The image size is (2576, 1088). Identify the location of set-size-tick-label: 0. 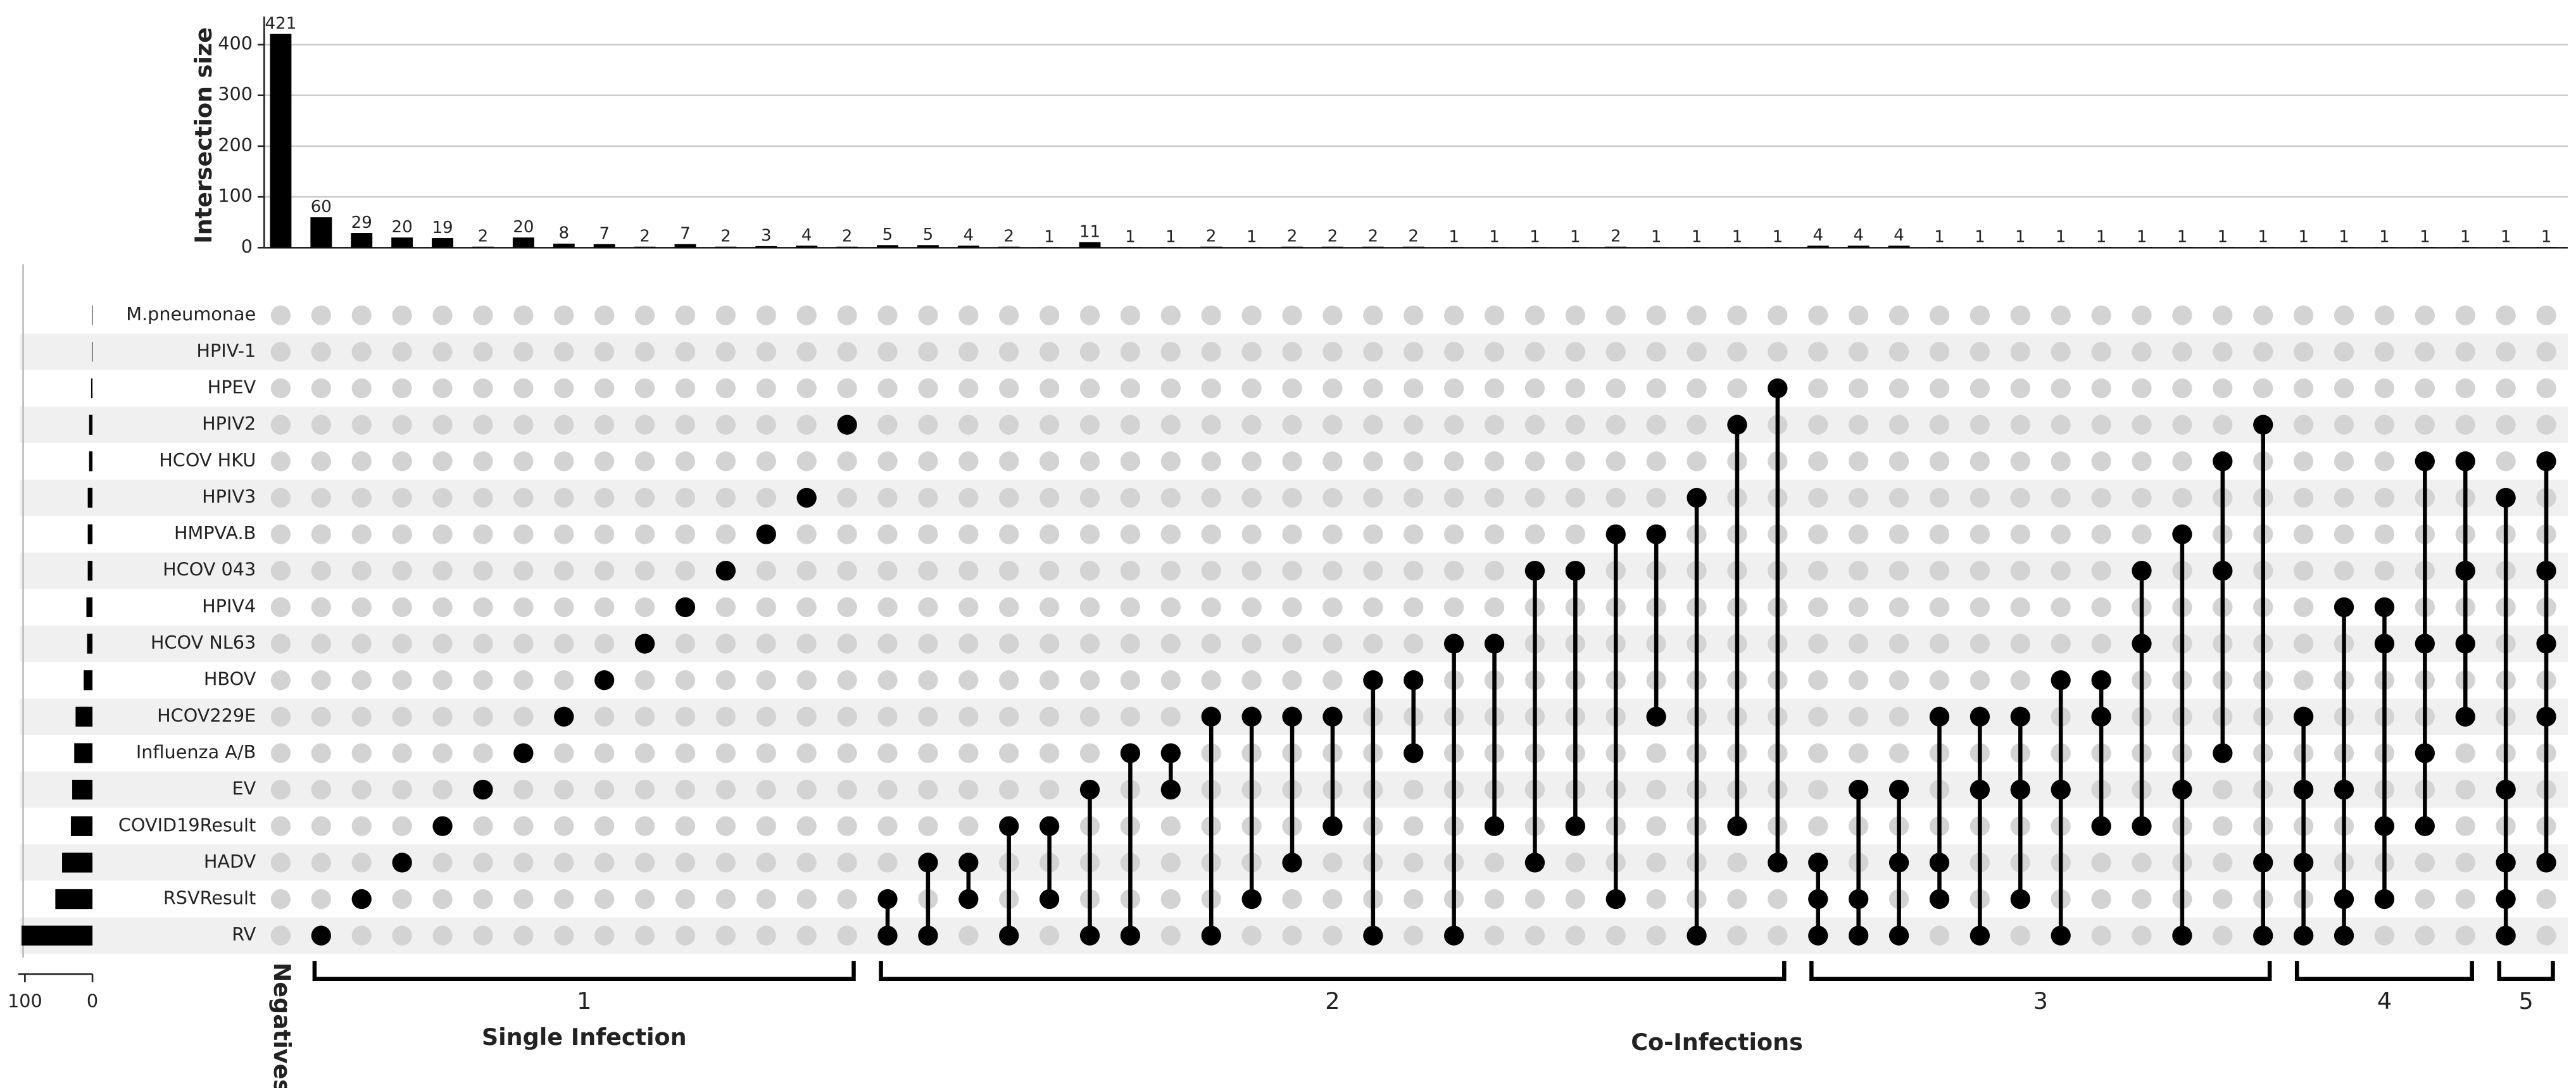
(92, 1000).